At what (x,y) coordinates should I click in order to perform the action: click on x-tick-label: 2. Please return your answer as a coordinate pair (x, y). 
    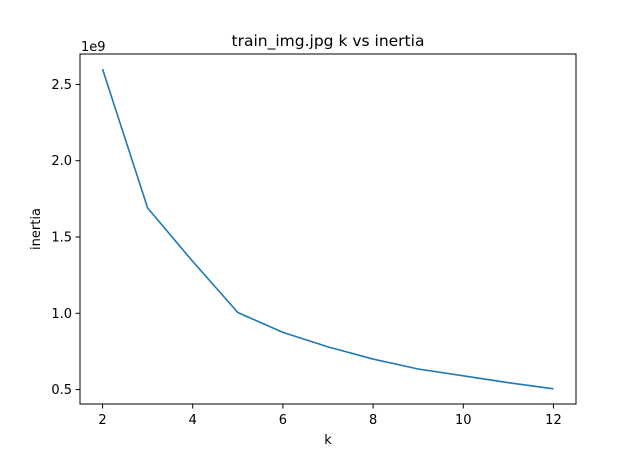
    Looking at the image, I should click on (102, 420).